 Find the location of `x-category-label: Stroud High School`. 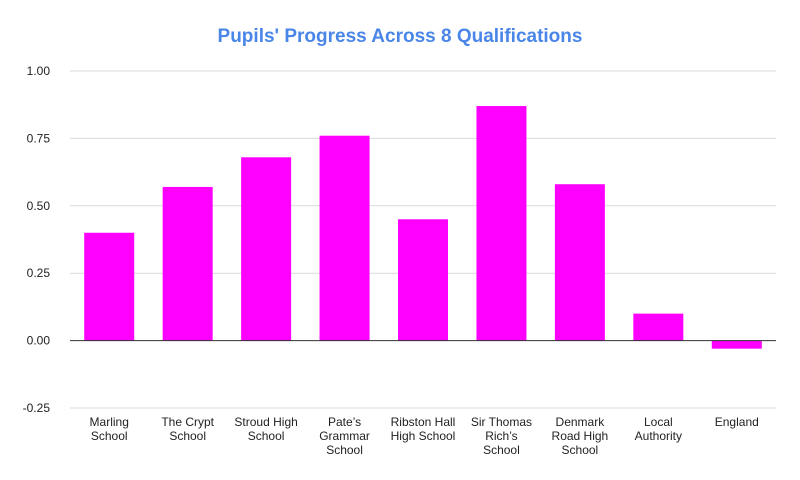

x-category-label: Stroud High School is located at coordinates (265, 429).